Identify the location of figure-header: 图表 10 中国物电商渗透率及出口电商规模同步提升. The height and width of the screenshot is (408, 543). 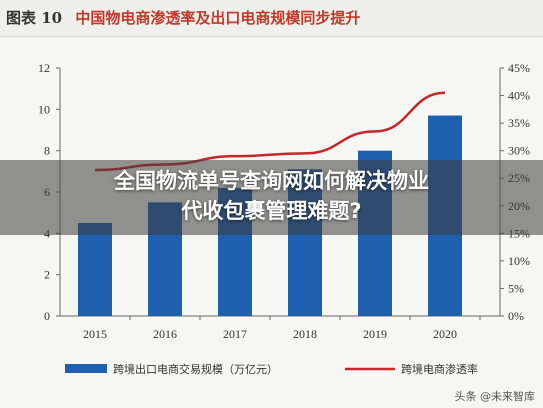
(271, 18).